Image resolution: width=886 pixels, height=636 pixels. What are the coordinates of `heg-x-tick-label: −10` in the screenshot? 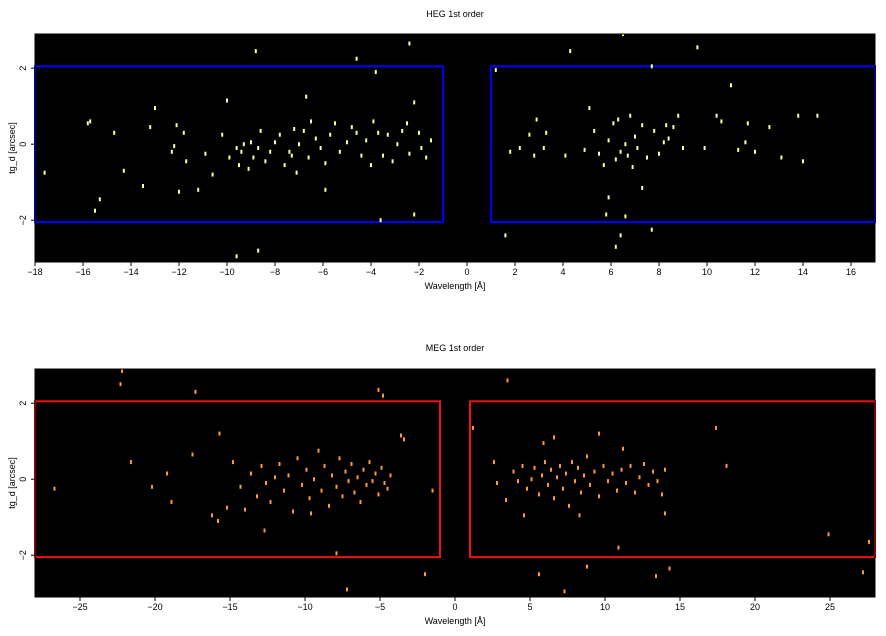 It's located at (226, 272).